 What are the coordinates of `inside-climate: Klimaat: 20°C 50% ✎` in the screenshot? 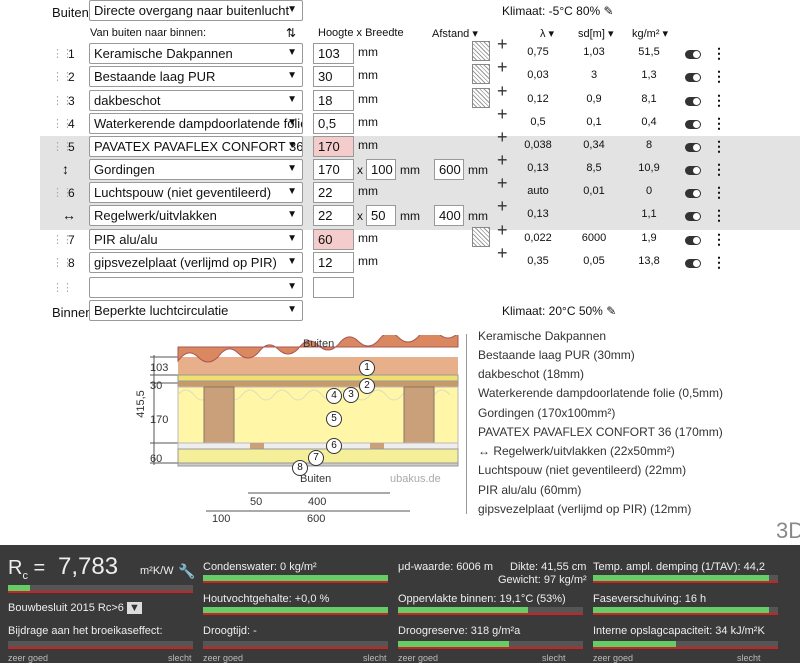 It's located at (559, 311).